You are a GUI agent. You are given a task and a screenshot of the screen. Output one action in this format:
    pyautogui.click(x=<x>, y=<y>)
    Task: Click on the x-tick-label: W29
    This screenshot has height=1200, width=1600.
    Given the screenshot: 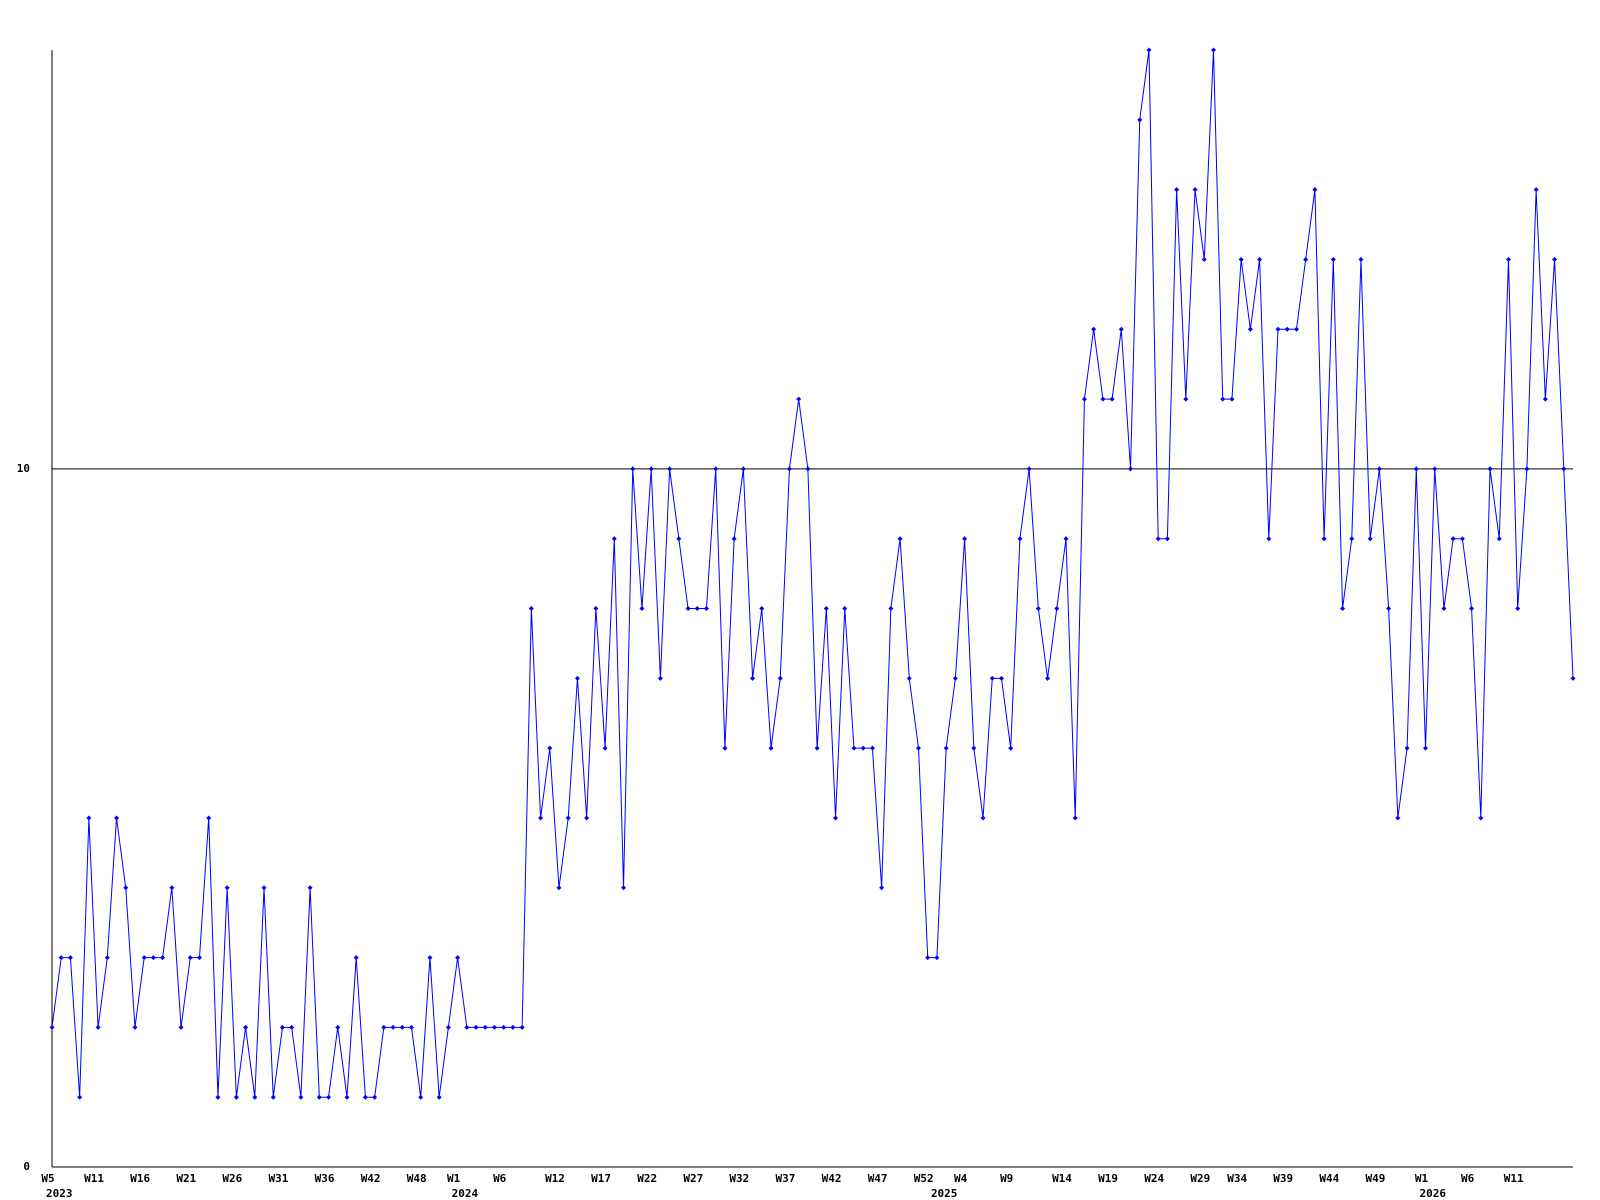 What is the action you would take?
    pyautogui.click(x=1200, y=1178)
    